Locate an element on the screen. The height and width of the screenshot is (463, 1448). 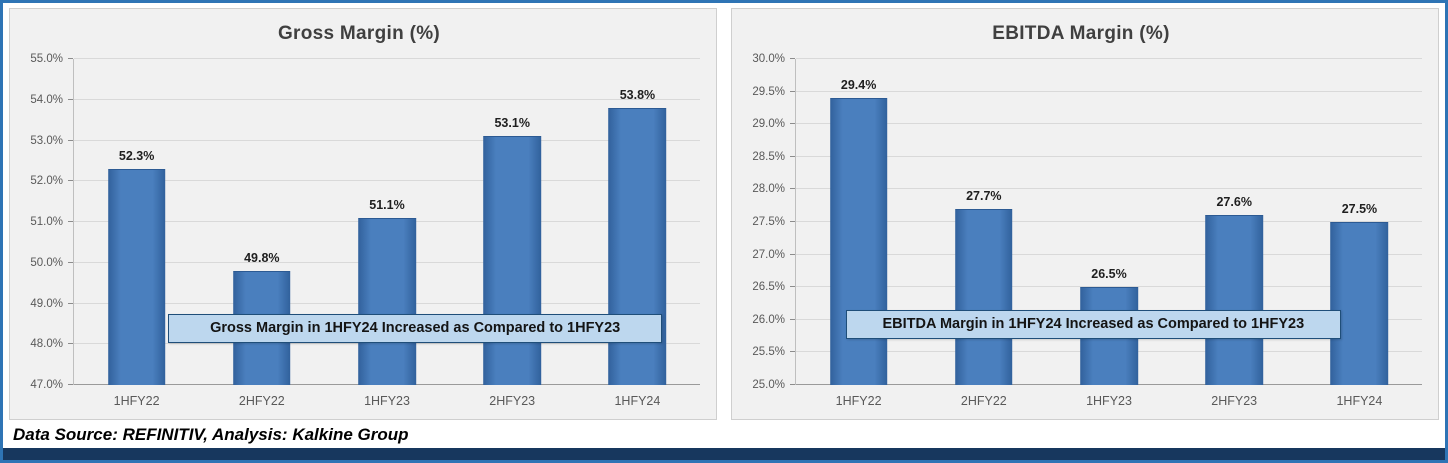
y-axis-tick-label: 54.0% is located at coordinates (46, 99).